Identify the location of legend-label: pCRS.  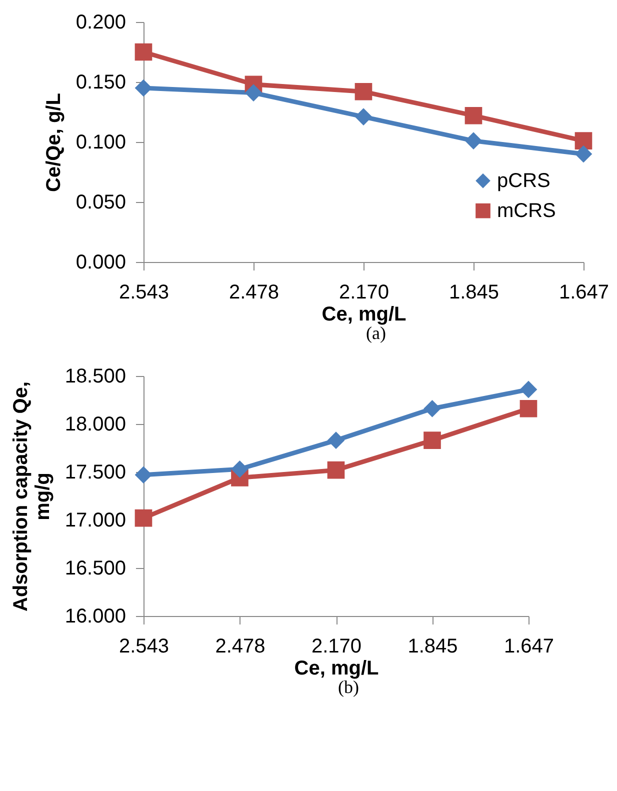
(523, 181).